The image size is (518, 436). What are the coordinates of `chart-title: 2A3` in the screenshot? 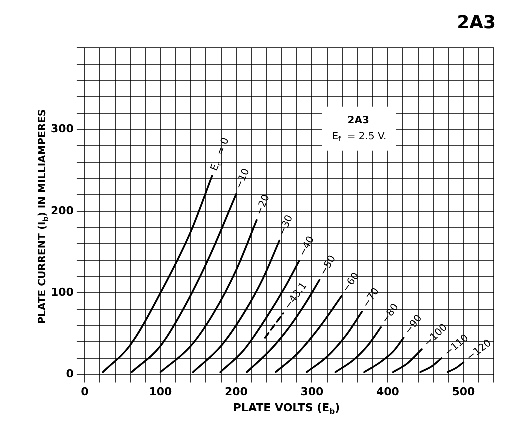 It's located at (476, 23).